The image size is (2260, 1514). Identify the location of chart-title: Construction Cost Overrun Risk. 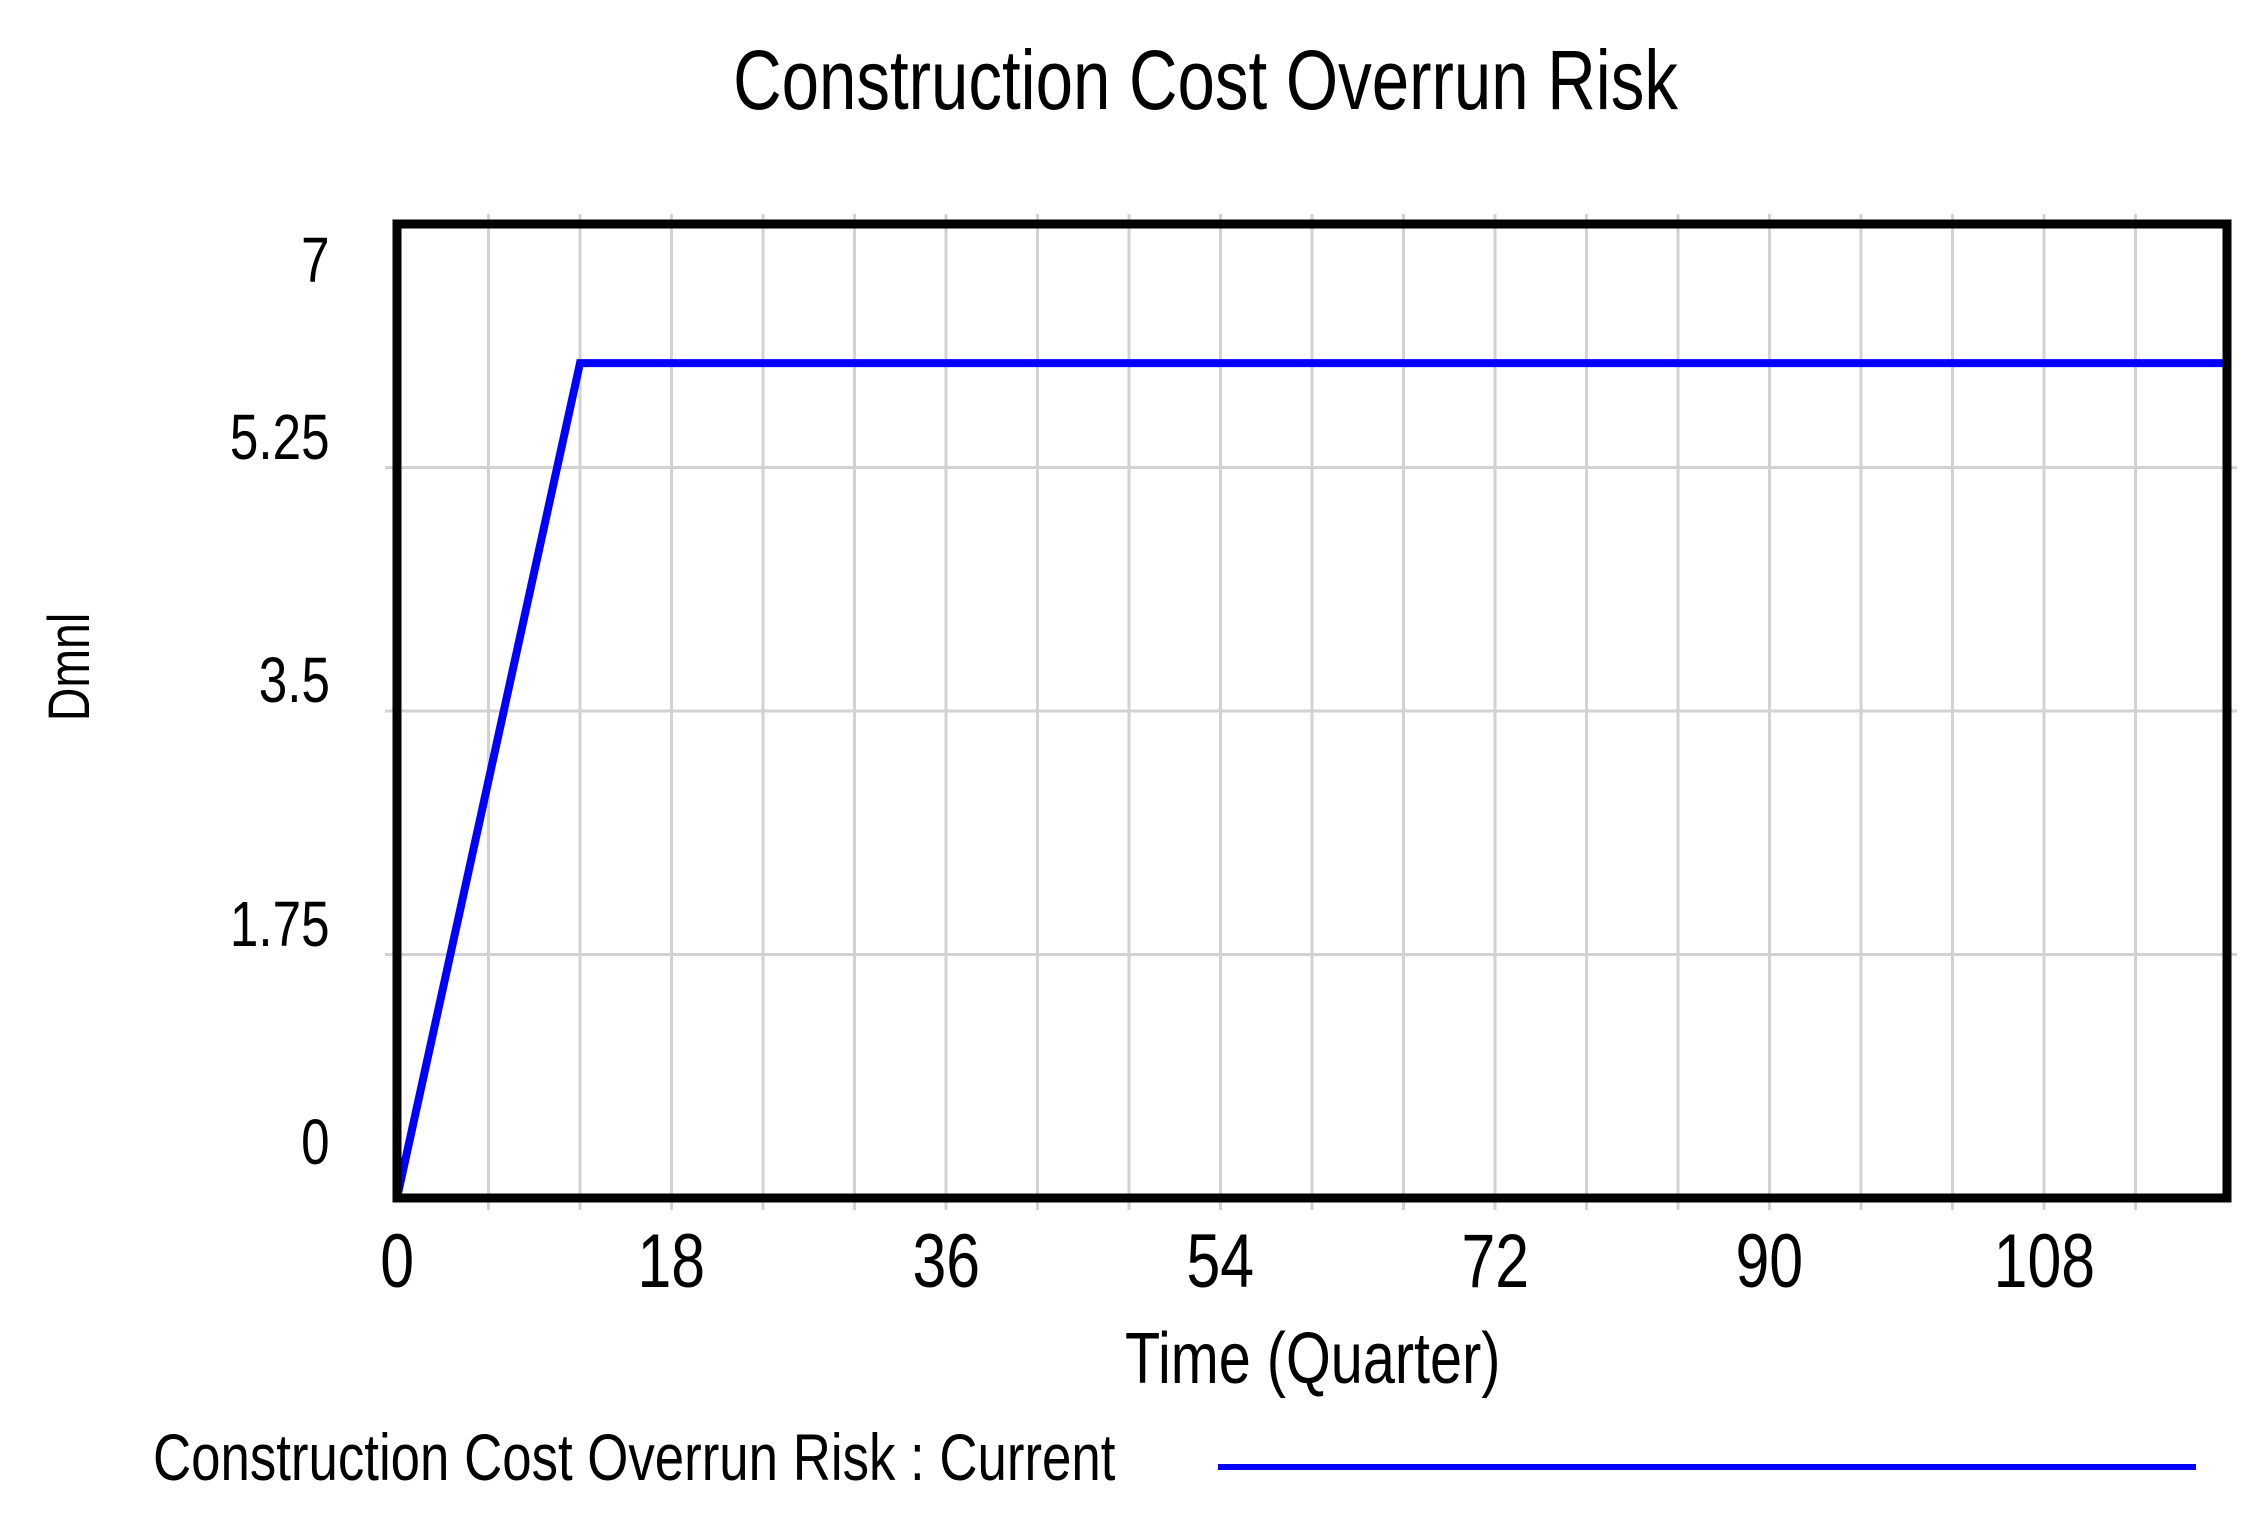
(1206, 80).